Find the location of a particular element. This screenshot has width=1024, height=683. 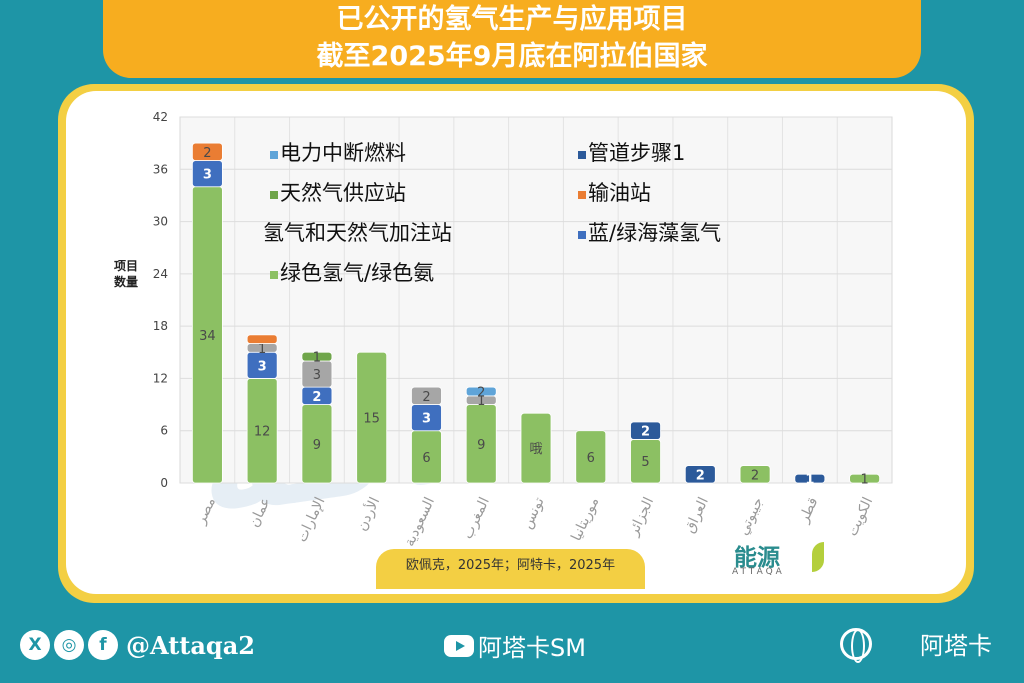

legend-entry: 绿色氢气/绿色氨 is located at coordinates (357, 273).